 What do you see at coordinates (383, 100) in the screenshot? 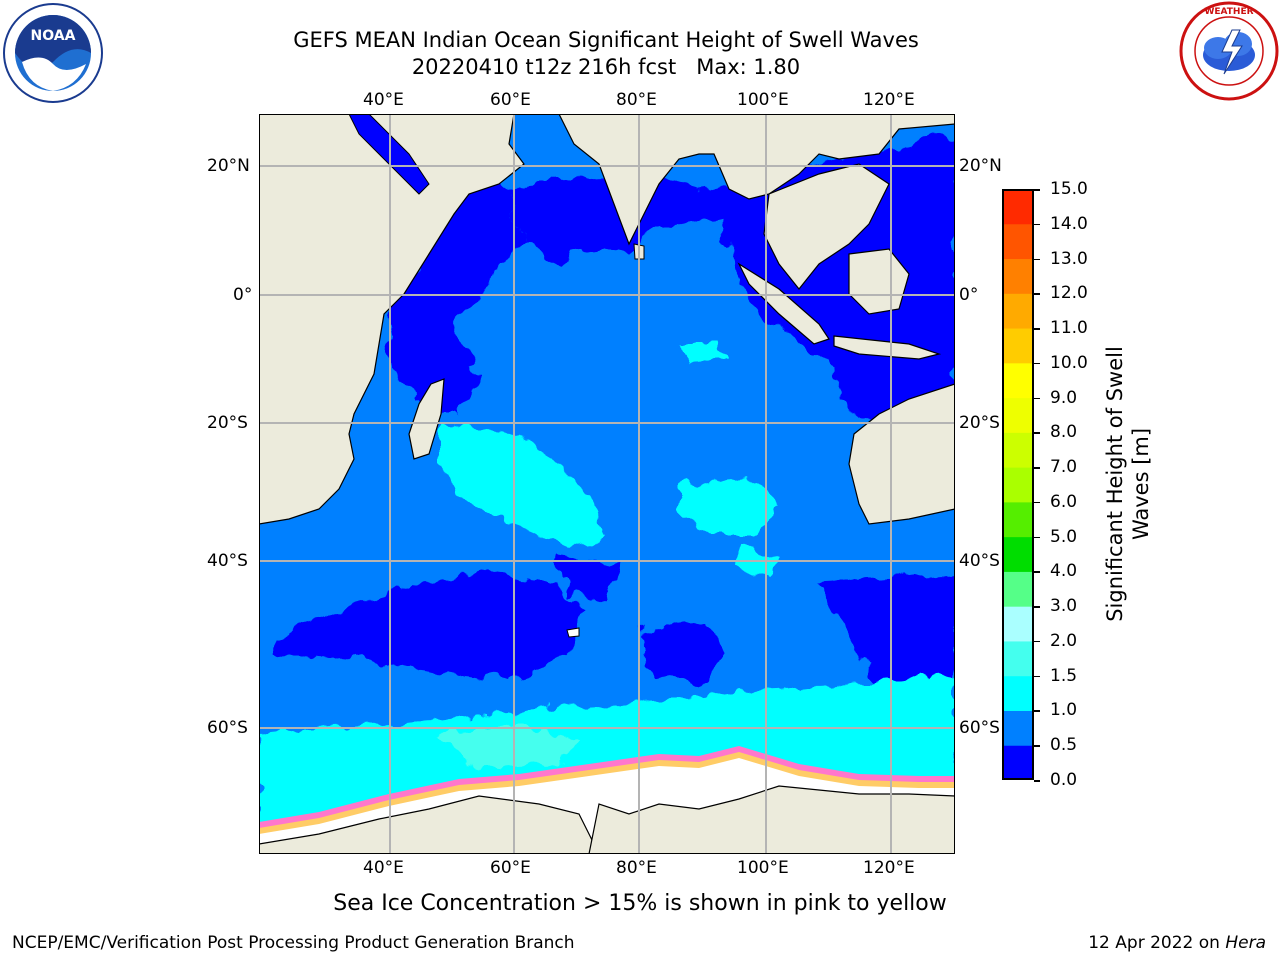
I see `lon-tick-top-0: 40°E` at bounding box center [383, 100].